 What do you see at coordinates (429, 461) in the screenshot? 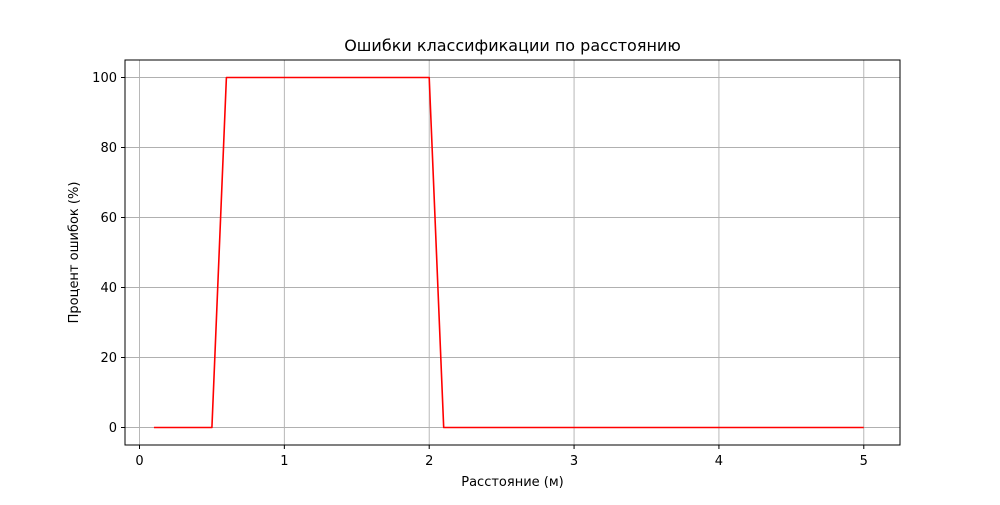
I see `x-tick-label: 2` at bounding box center [429, 461].